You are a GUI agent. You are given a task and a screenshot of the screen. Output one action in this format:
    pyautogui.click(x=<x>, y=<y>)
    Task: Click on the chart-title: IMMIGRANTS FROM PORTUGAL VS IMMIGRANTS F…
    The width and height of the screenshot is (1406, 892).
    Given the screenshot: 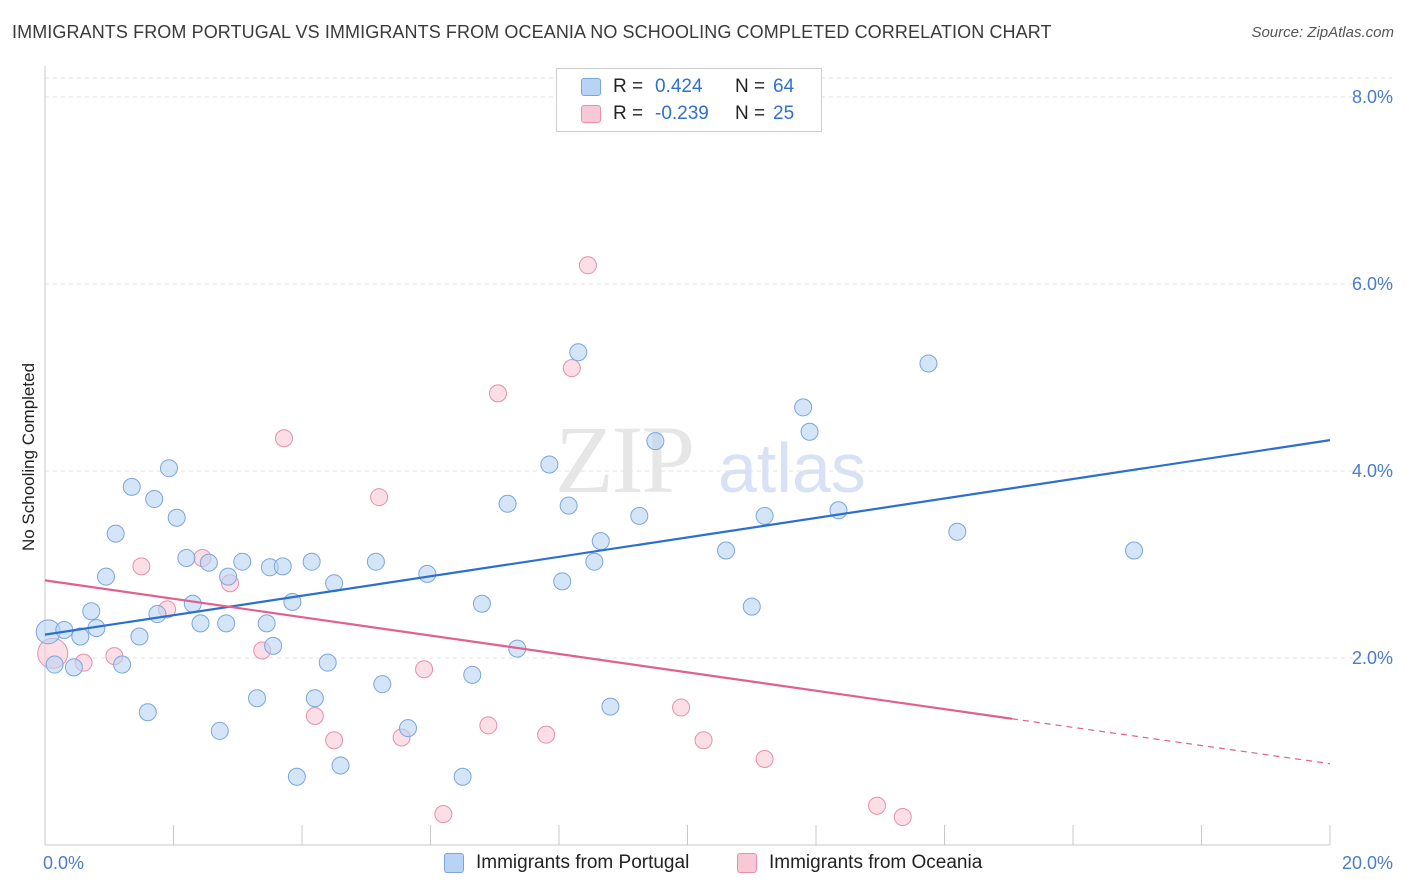 What is the action you would take?
    pyautogui.click(x=532, y=32)
    